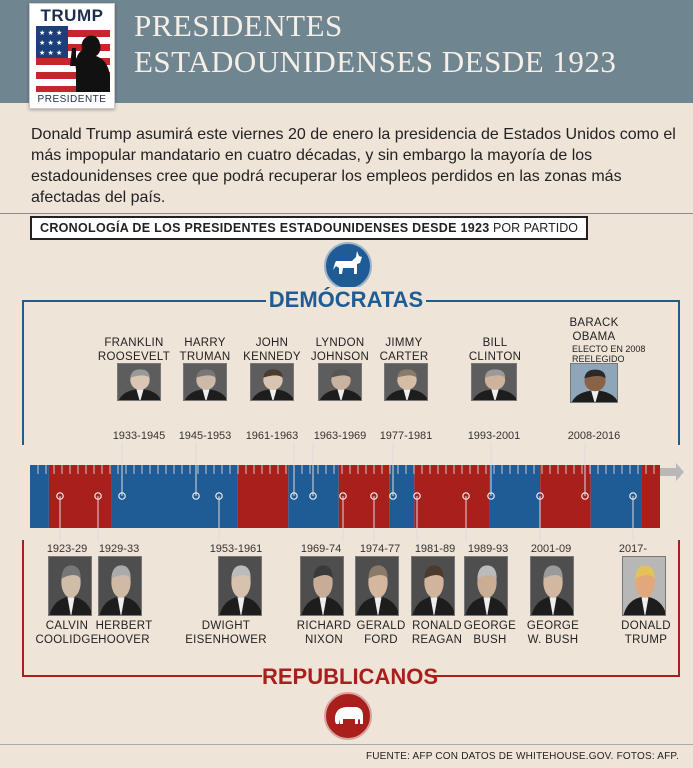 The image size is (693, 768). What do you see at coordinates (324, 640) in the screenshot?
I see `republican-last-name: NIXON` at bounding box center [324, 640].